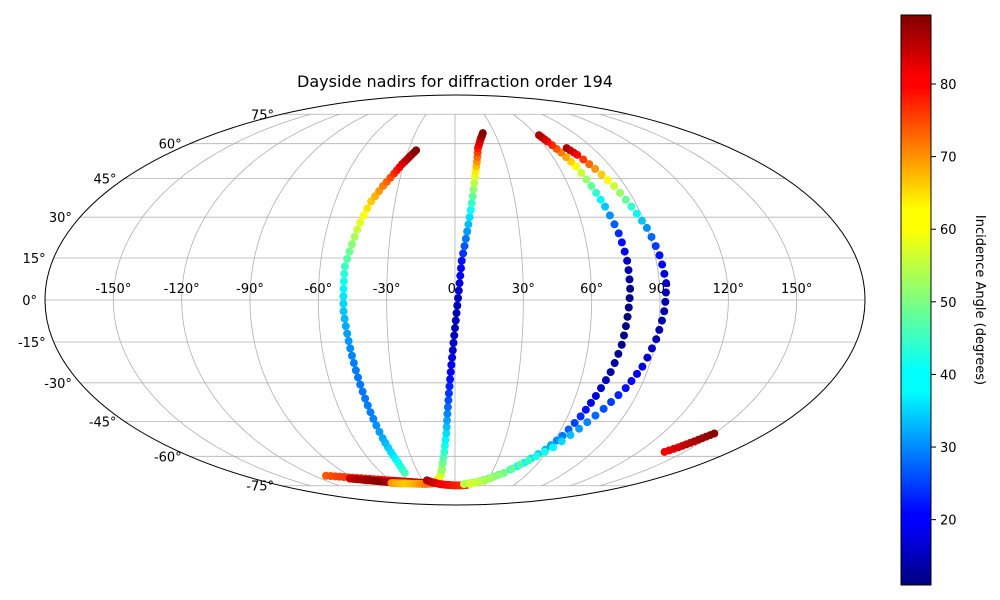 This screenshot has width=1000, height=600. Describe the element at coordinates (948, 303) in the screenshot. I see `colorbar-tick-label: 50` at that location.